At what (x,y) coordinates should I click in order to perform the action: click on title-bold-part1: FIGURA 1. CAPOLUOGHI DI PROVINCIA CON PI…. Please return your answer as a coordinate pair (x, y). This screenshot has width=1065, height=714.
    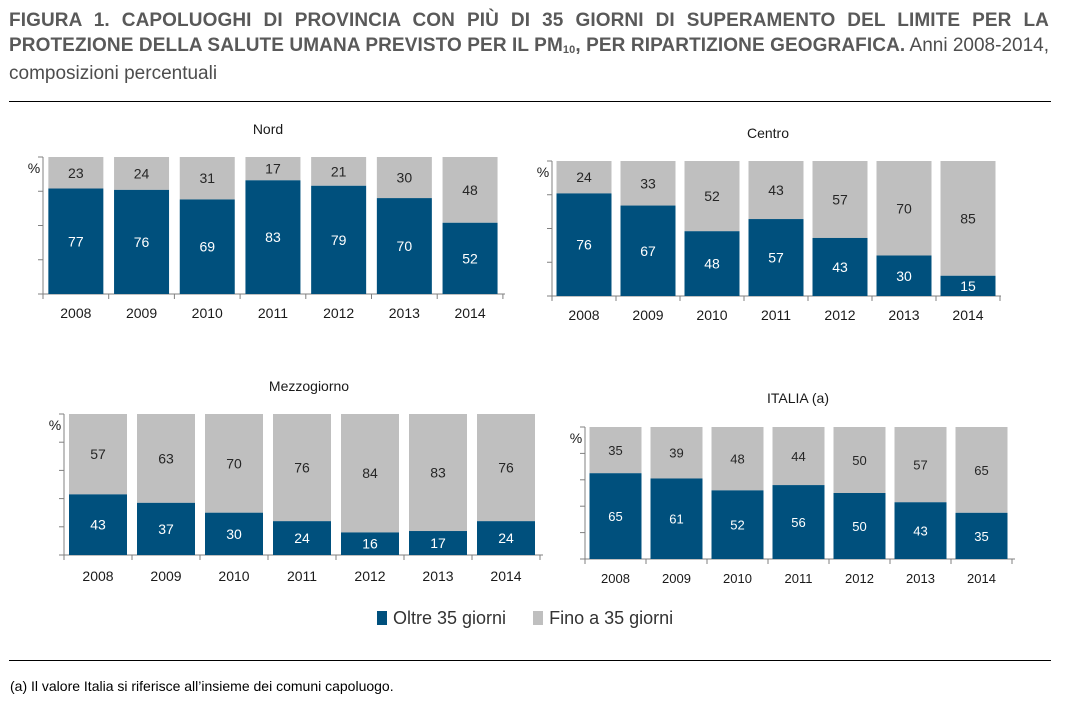
    Looking at the image, I should click on (529, 33).